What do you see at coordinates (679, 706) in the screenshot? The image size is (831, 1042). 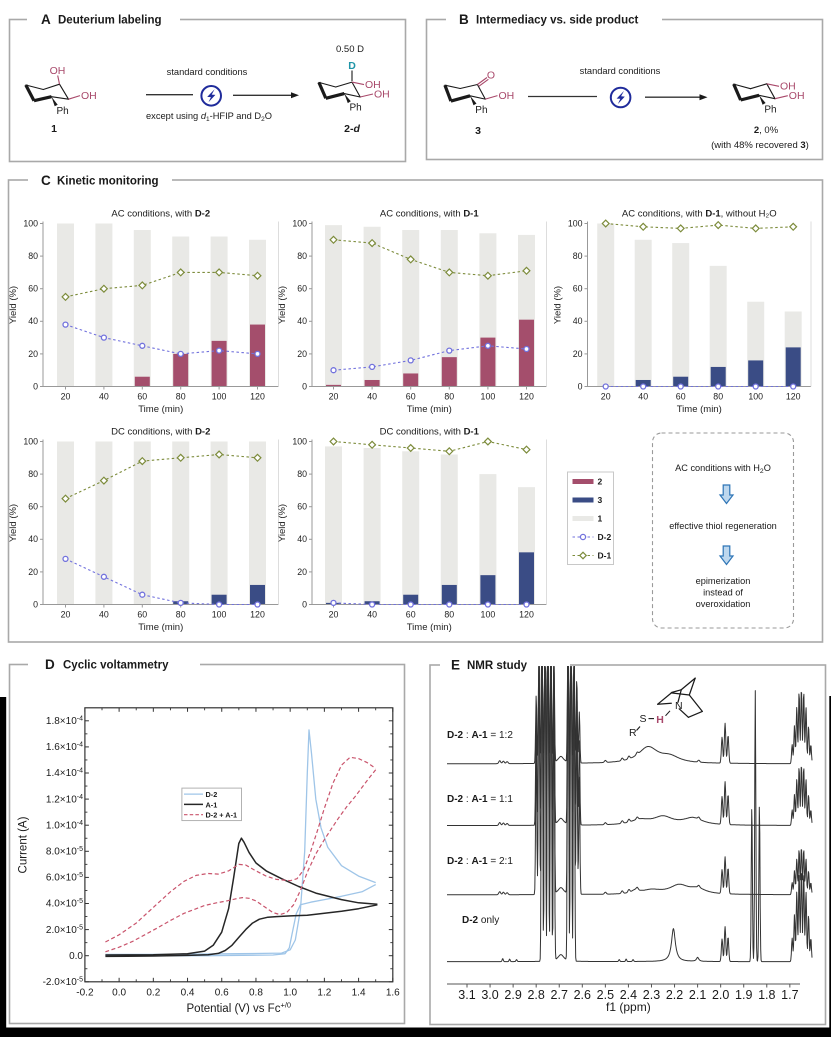 I see `svg-text: N` at bounding box center [679, 706].